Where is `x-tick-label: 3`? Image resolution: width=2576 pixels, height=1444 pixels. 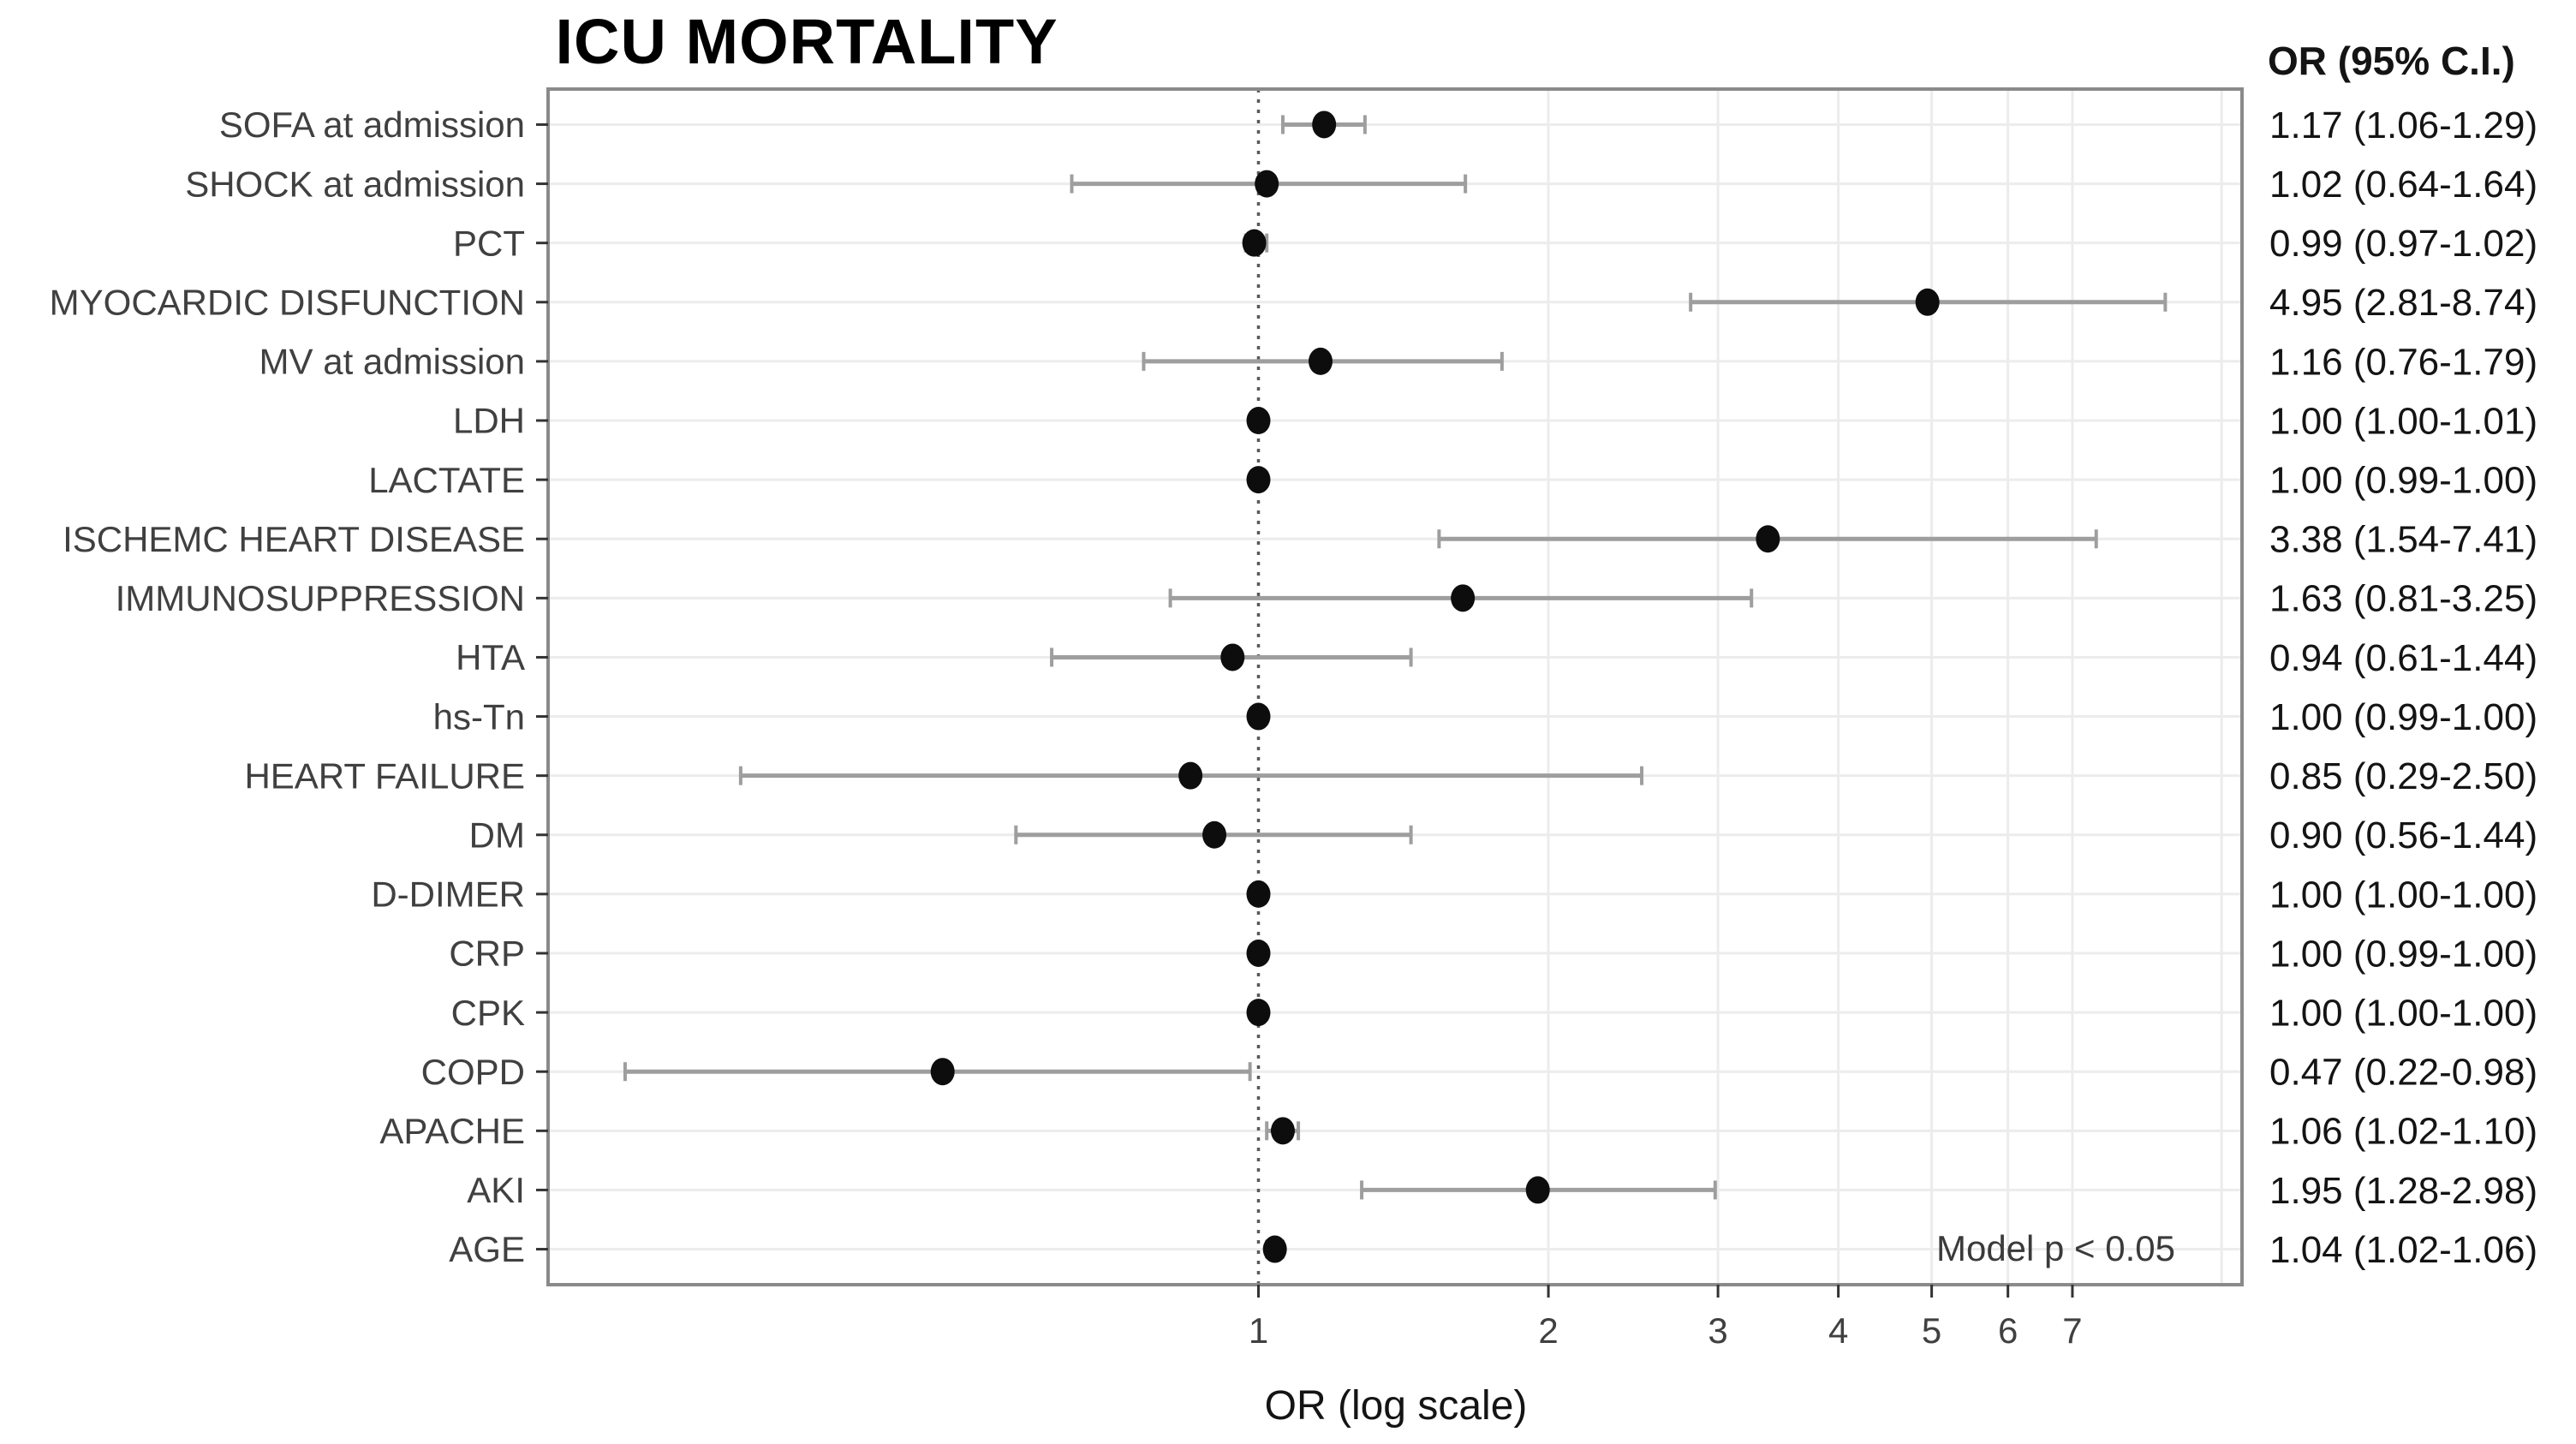
x-tick-label: 3 is located at coordinates (1717, 1330).